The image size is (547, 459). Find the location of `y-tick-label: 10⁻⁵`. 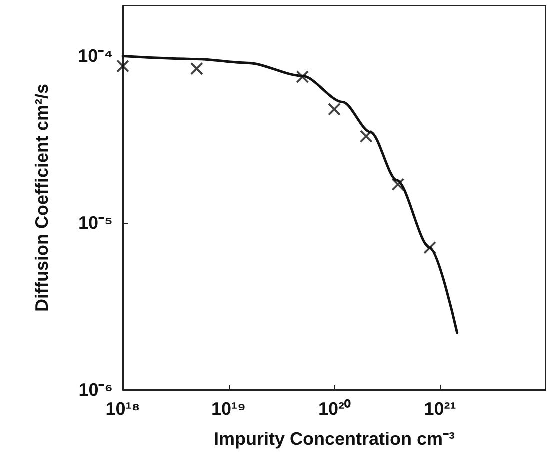

y-tick-label: 10⁻⁵ is located at coordinates (95, 223).